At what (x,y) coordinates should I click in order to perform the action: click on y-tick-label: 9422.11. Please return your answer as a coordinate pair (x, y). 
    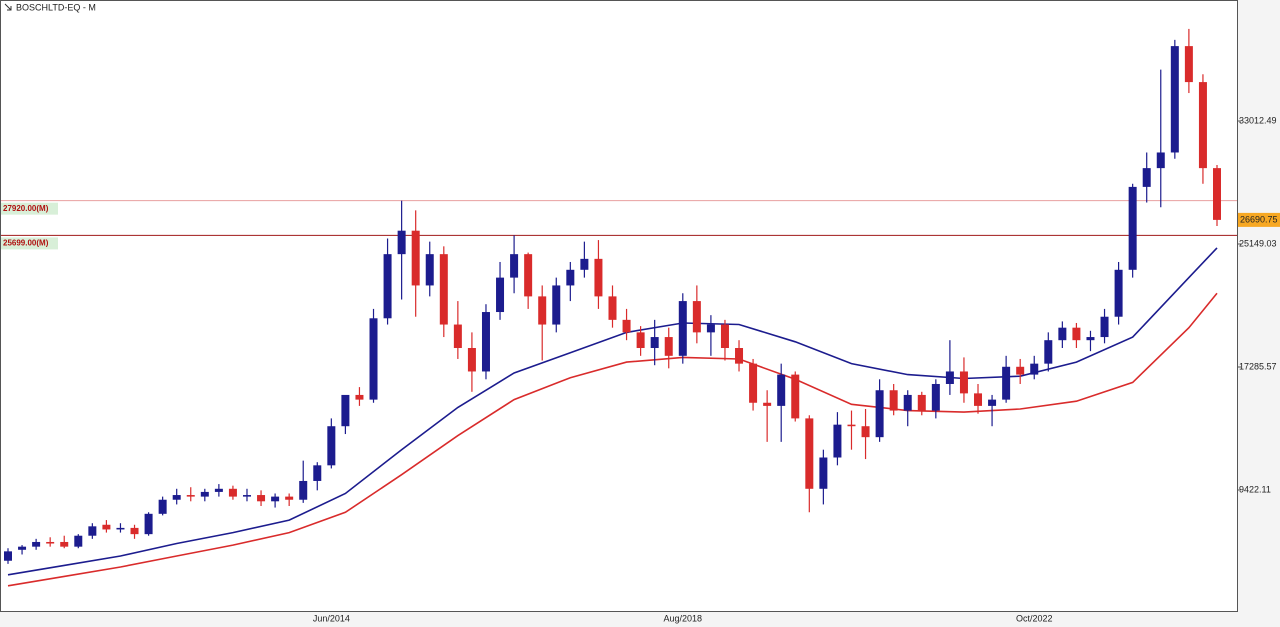
    Looking at the image, I should click on (1255, 489).